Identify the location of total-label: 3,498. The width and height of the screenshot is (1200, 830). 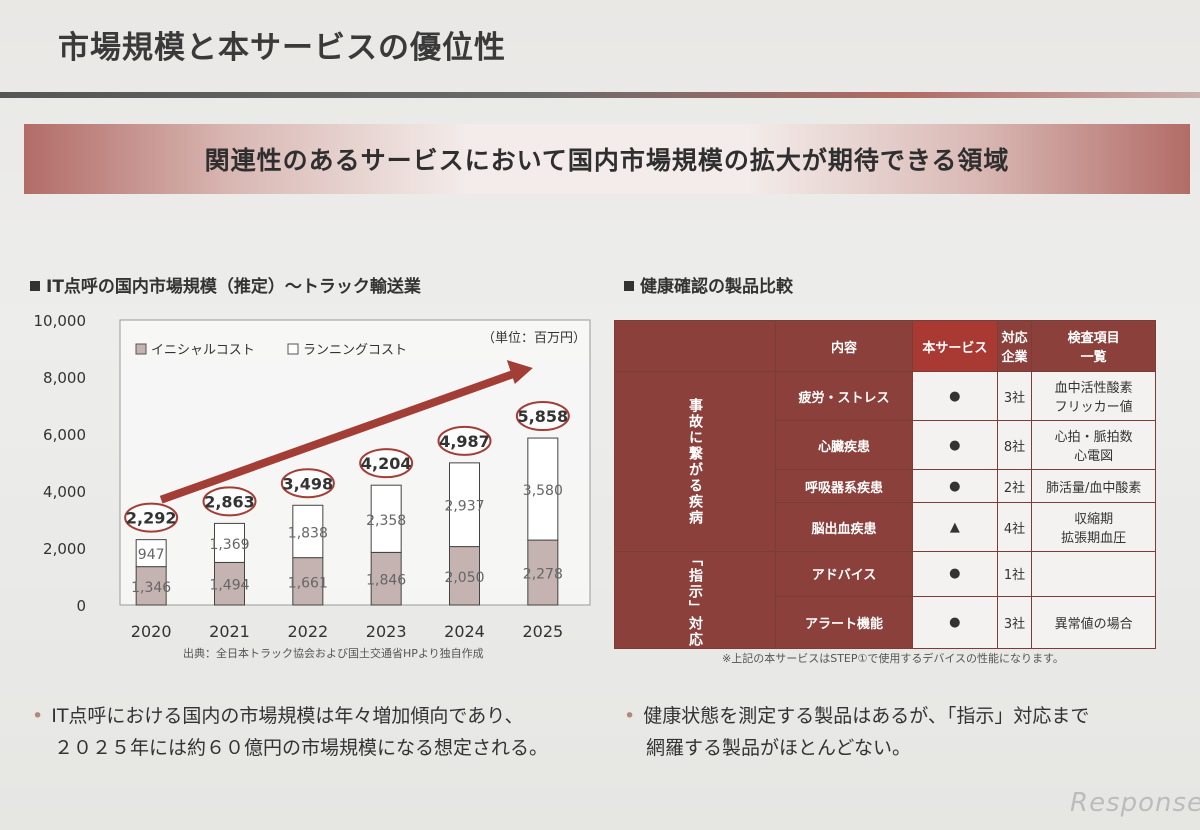
(308, 483).